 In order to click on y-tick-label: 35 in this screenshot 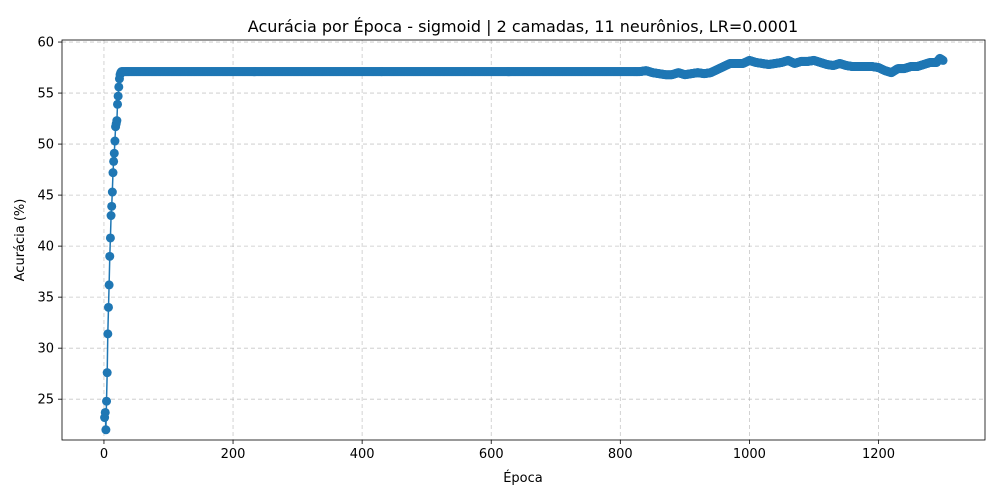, I will do `click(45, 298)`.